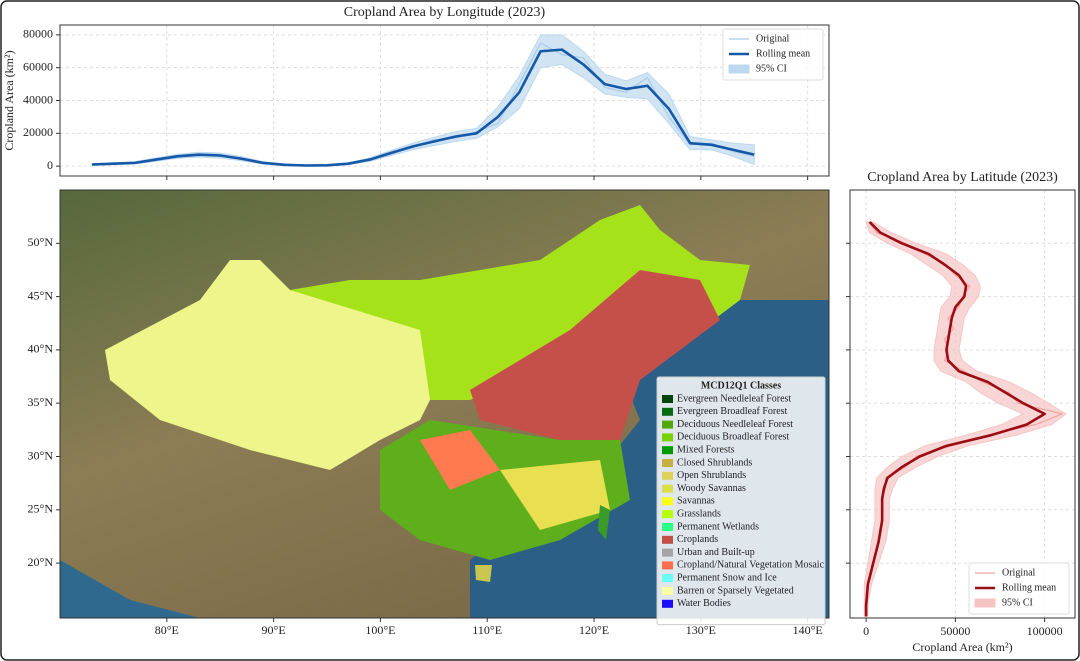  Describe the element at coordinates (594, 630) in the screenshot. I see `x-tick-label: 120°E` at that location.